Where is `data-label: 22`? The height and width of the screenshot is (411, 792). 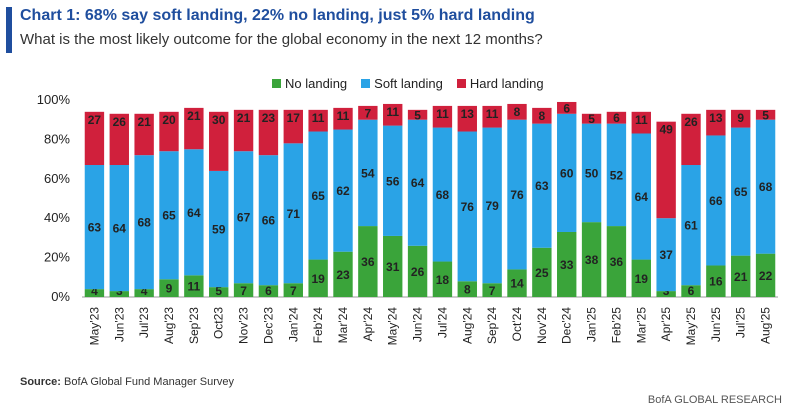 data-label: 22 is located at coordinates (766, 276).